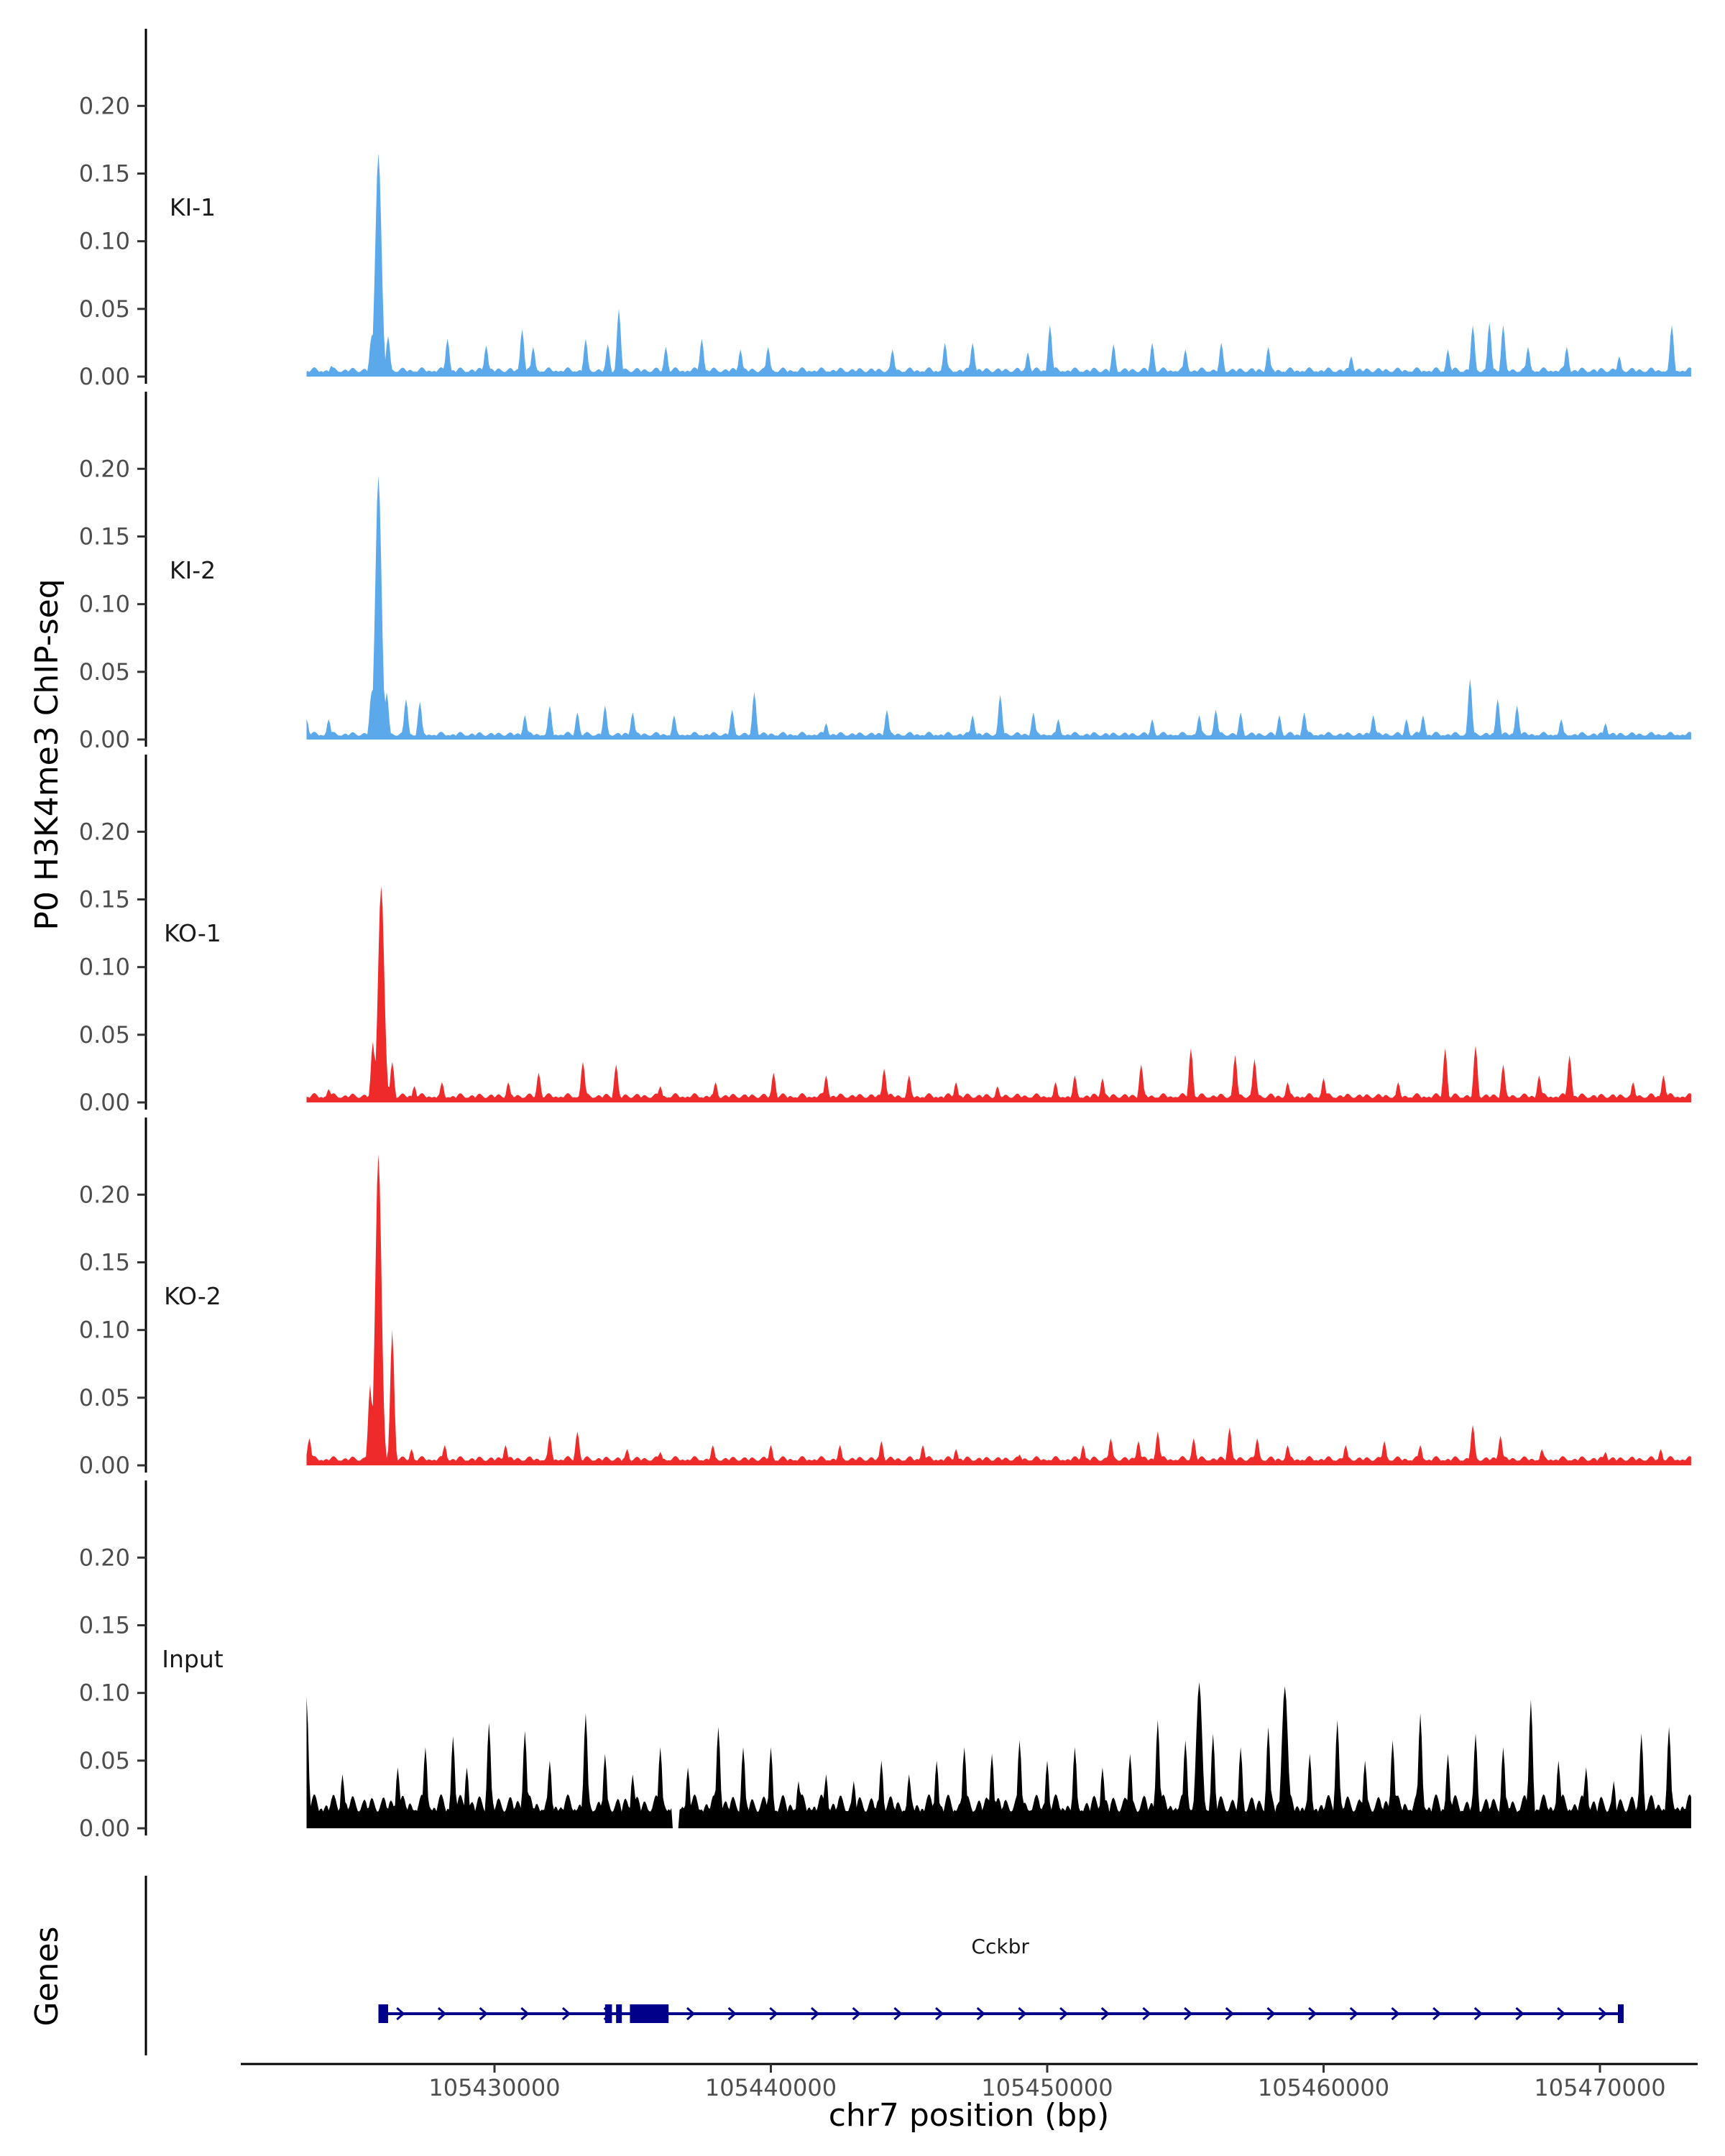  Describe the element at coordinates (47, 754) in the screenshot. I see `y-axis-title: P0 H3K4me3 ChIP-seq` at that location.